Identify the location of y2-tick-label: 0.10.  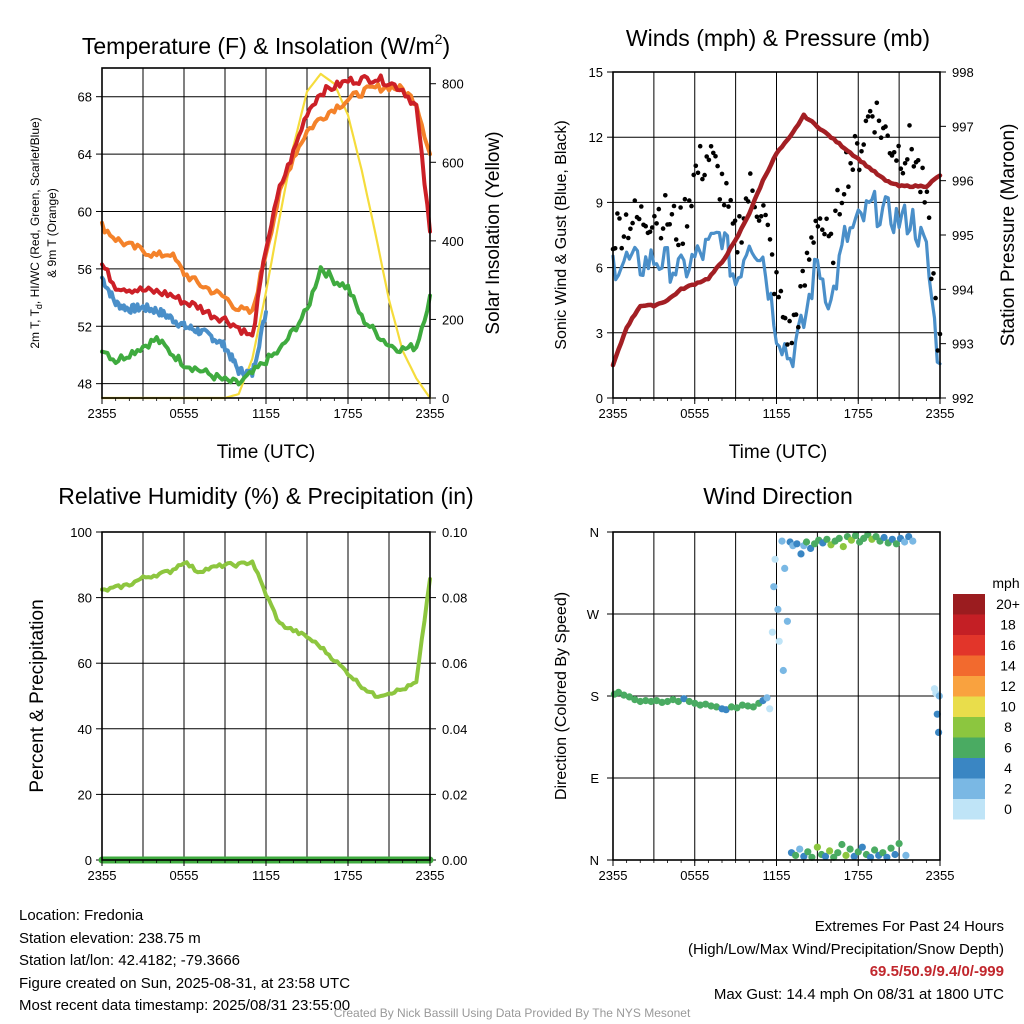
(454, 532).